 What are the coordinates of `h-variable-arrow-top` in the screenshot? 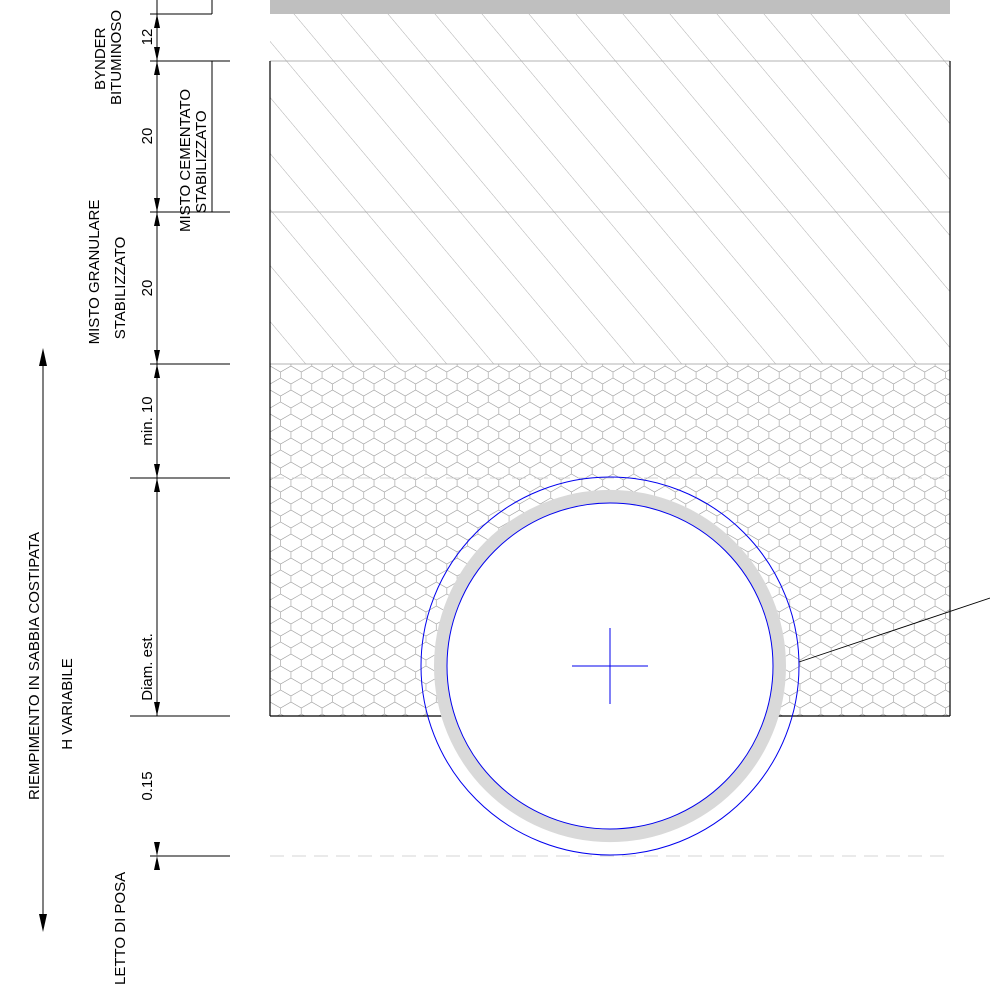 It's located at (43, 357).